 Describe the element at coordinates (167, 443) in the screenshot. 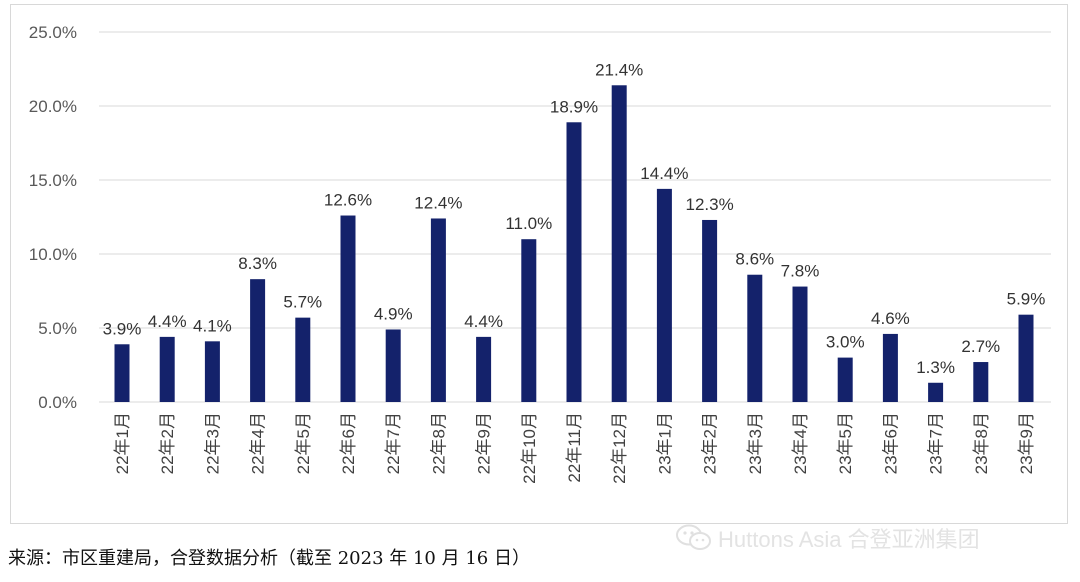

I see `x-tick-label: 22年2月` at that location.